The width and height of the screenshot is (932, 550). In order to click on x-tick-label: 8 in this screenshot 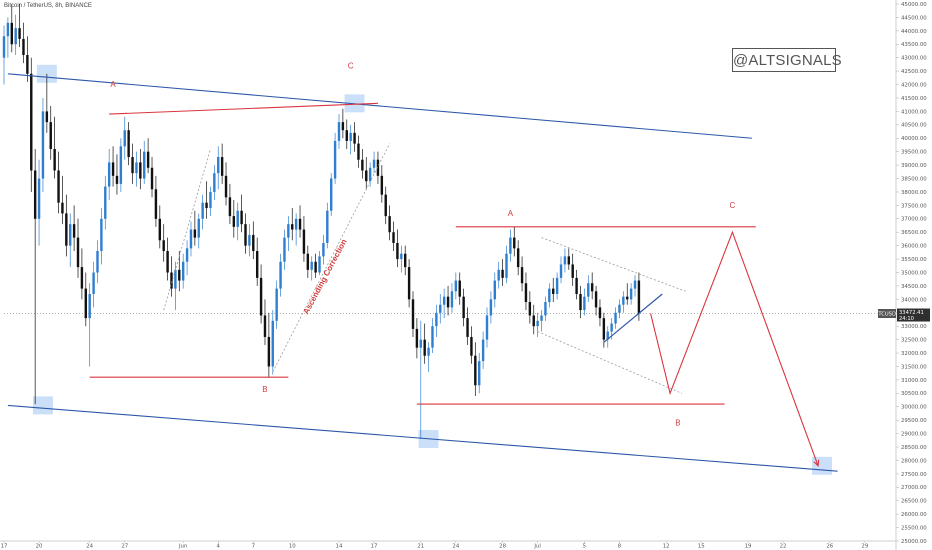, I will do `click(620, 547)`.